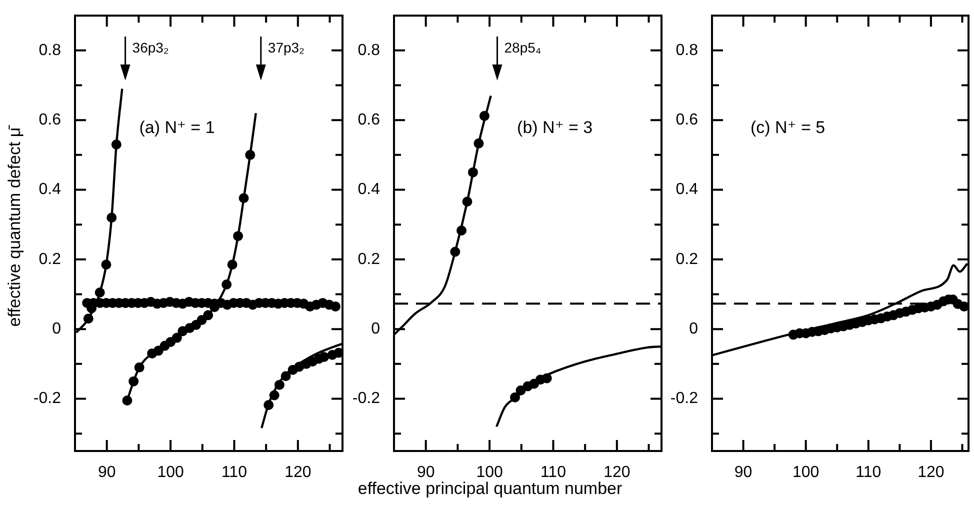 This screenshot has height=508, width=974. I want to click on annotation: 36p3₂, so click(150, 47).